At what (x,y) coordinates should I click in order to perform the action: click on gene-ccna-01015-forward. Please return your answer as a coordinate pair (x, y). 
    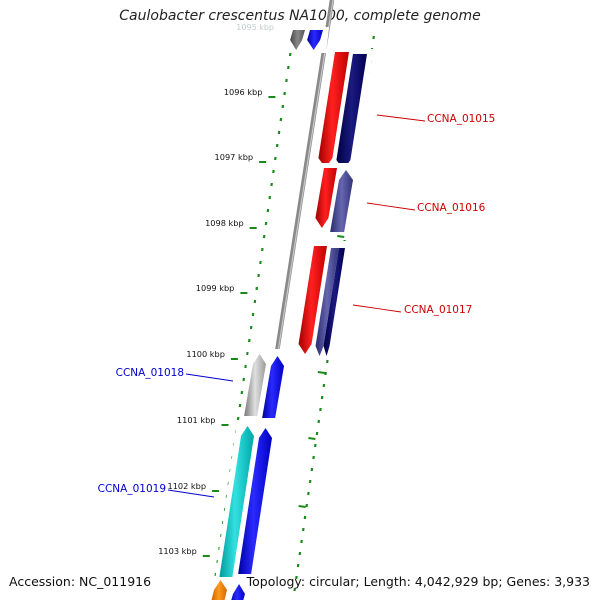
    Looking at the image, I should click on (333, 110).